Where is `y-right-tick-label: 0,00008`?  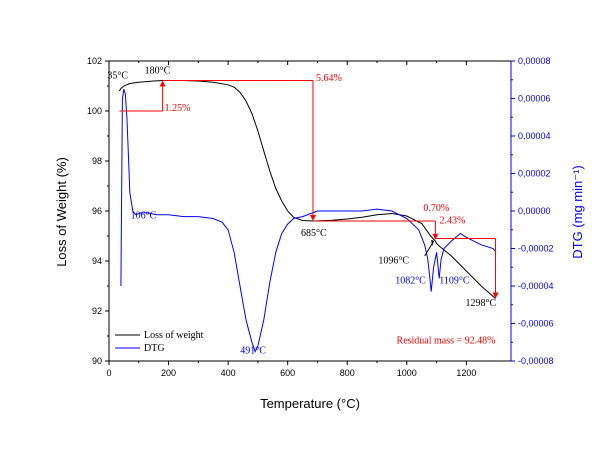 y-right-tick-label: 0,00008 is located at coordinates (534, 61).